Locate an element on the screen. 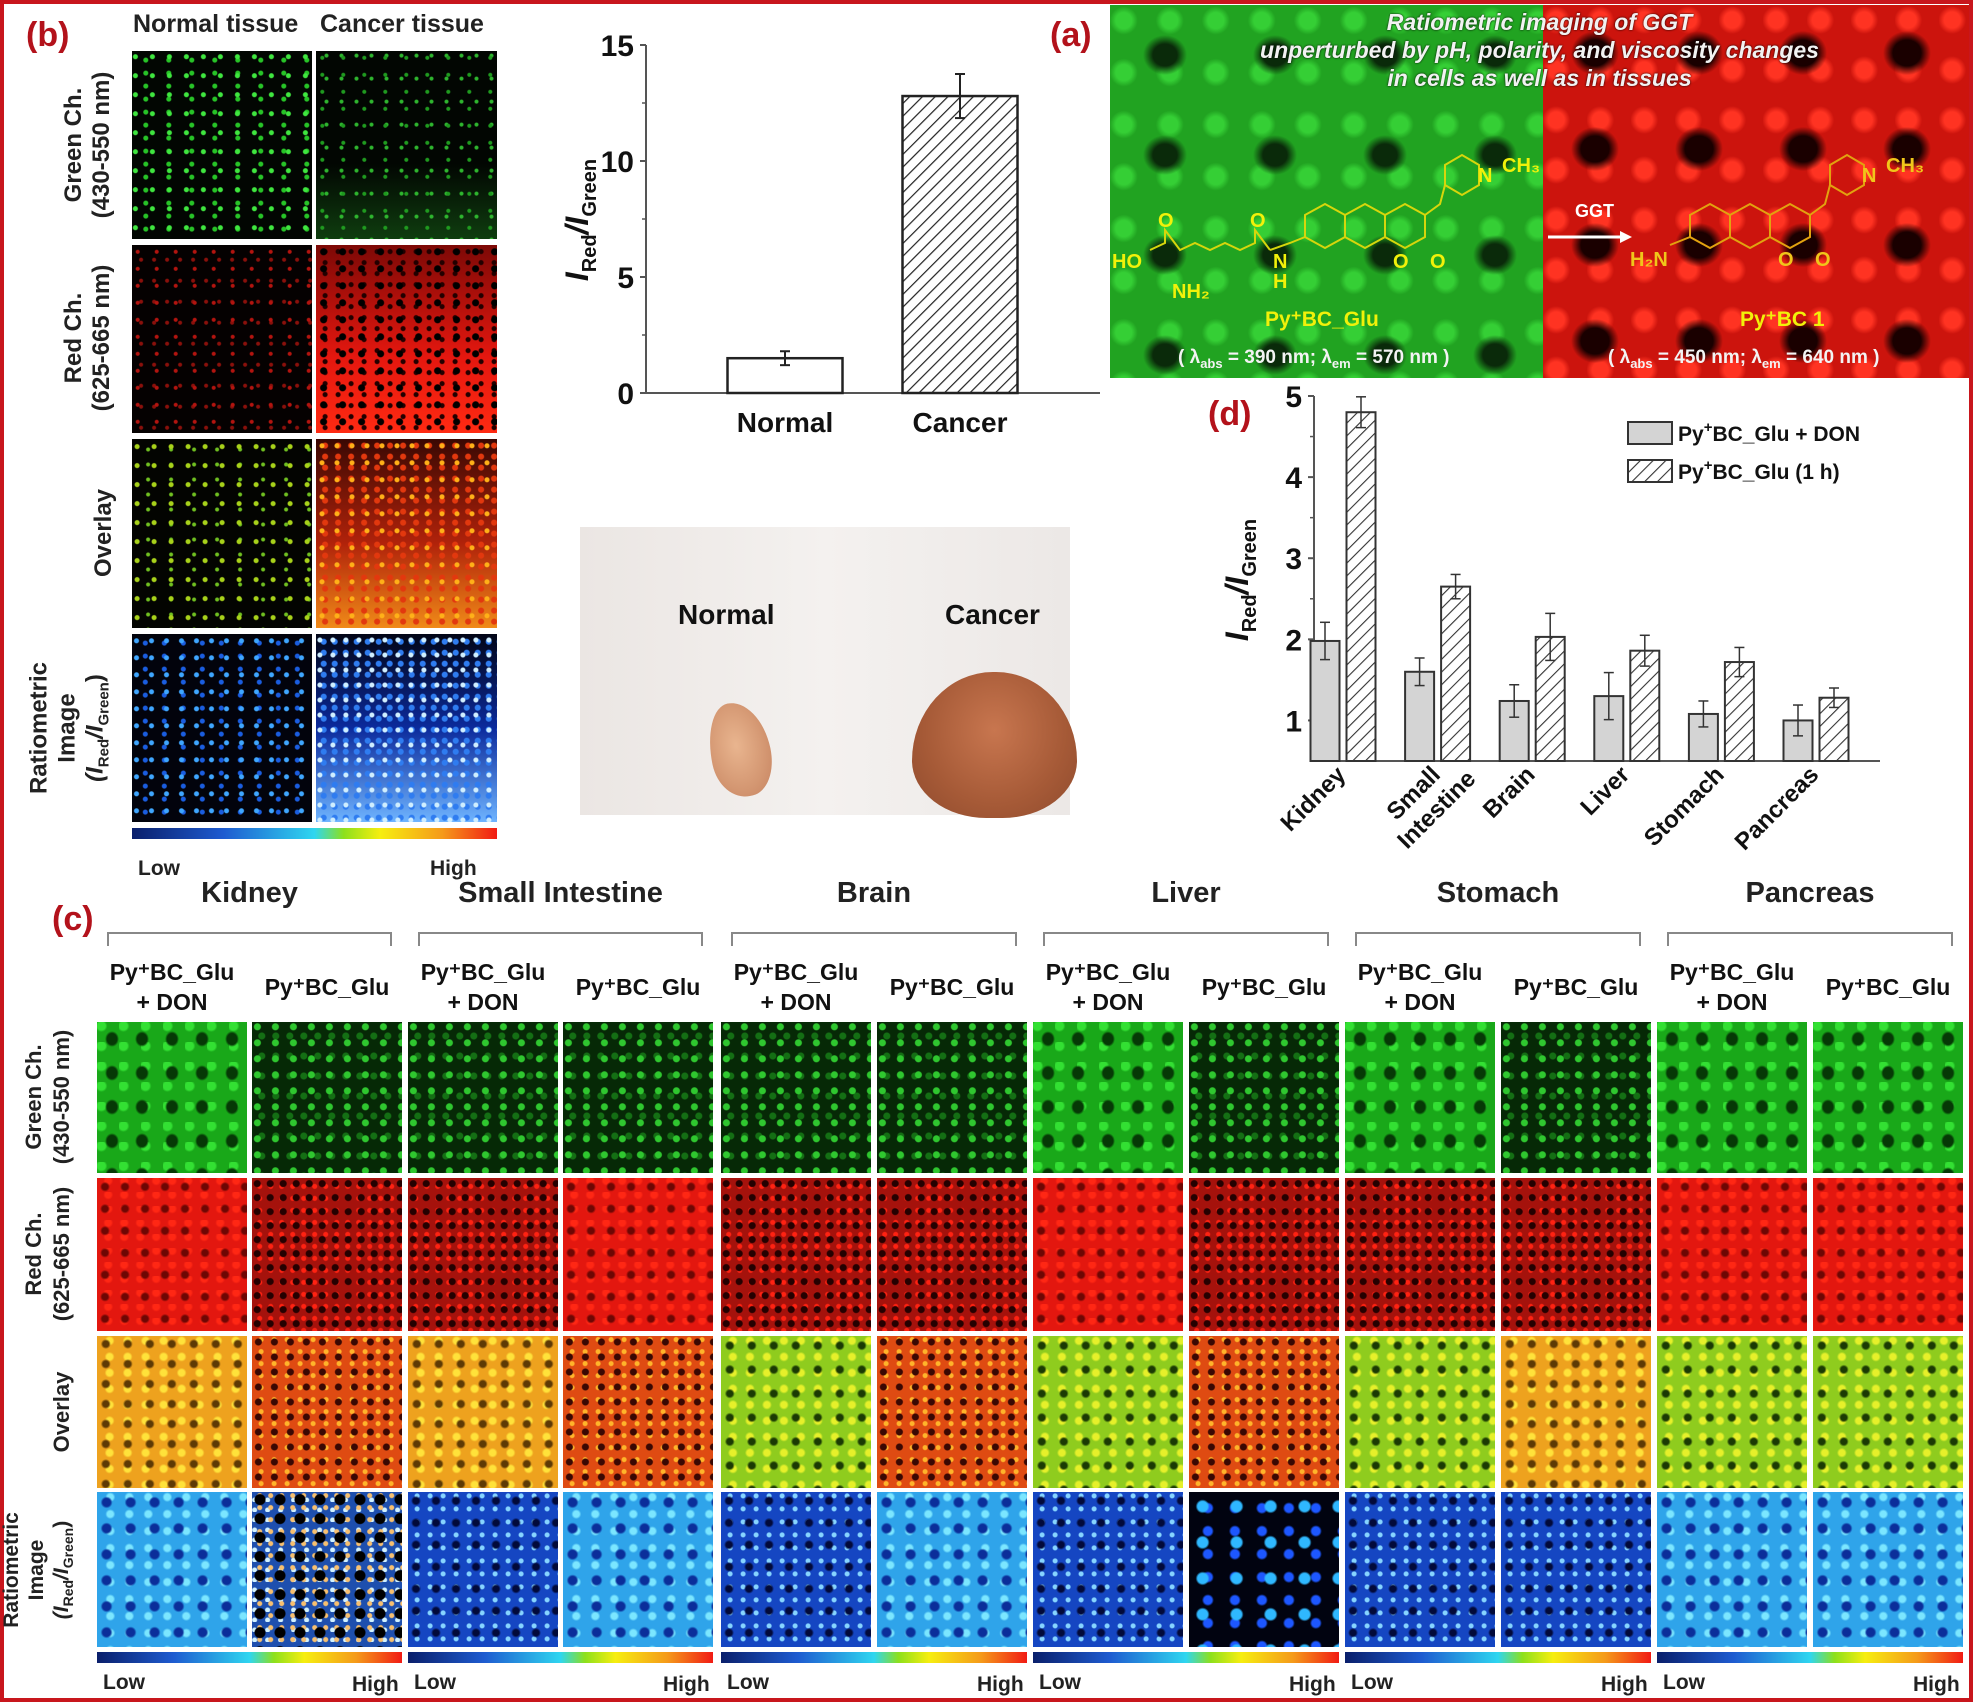 This screenshot has height=1702, width=1973. c-colorbar-low-liver: Low is located at coordinates (1060, 1682).